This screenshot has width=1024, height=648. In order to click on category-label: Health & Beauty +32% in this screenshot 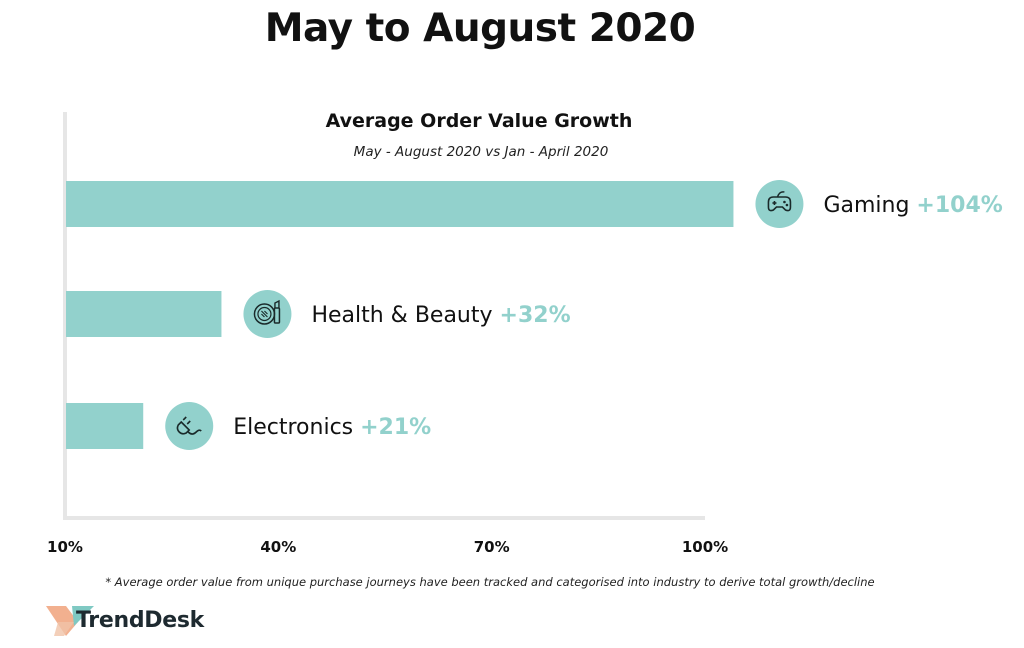, I will do `click(440, 315)`.